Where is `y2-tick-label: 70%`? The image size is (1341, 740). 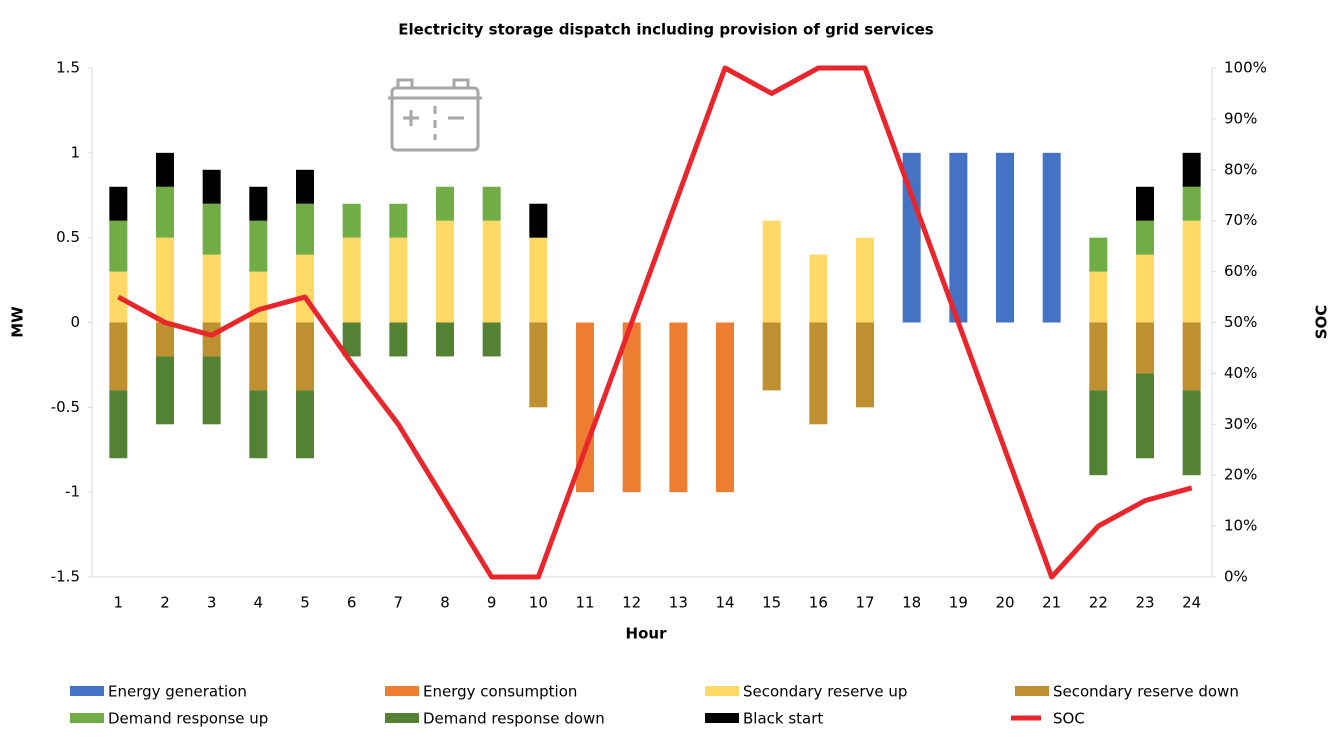 y2-tick-label: 70% is located at coordinates (1240, 220).